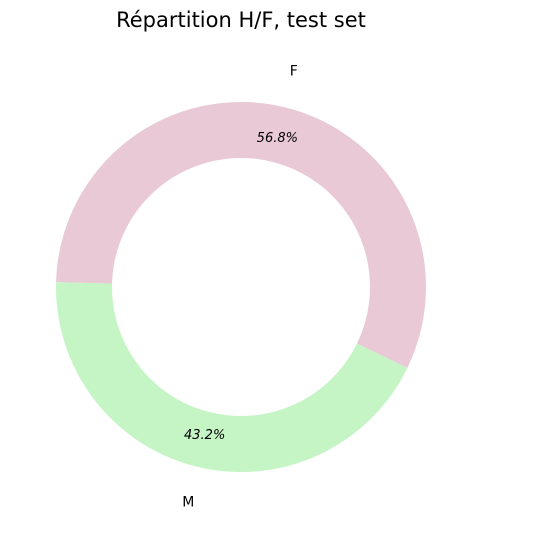  Describe the element at coordinates (188, 503) in the screenshot. I see `category-label-m: M` at that location.